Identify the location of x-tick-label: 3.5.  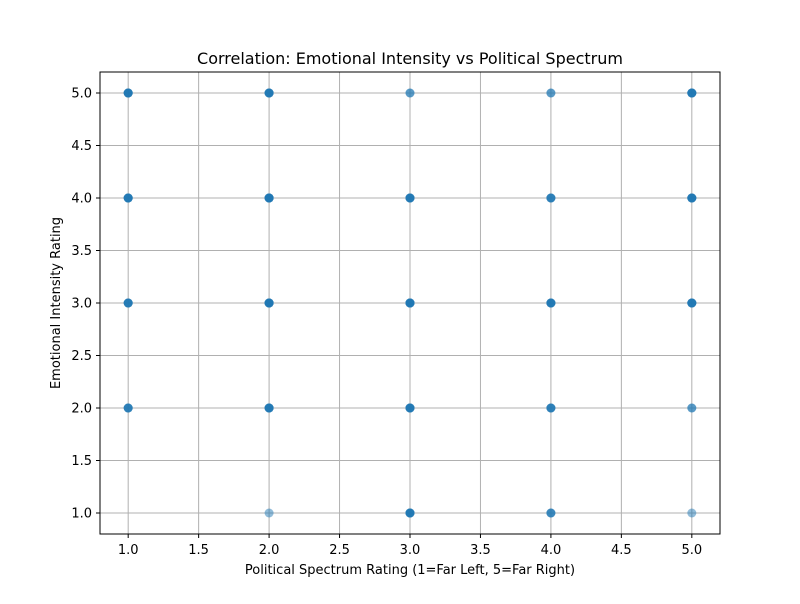
(480, 550).